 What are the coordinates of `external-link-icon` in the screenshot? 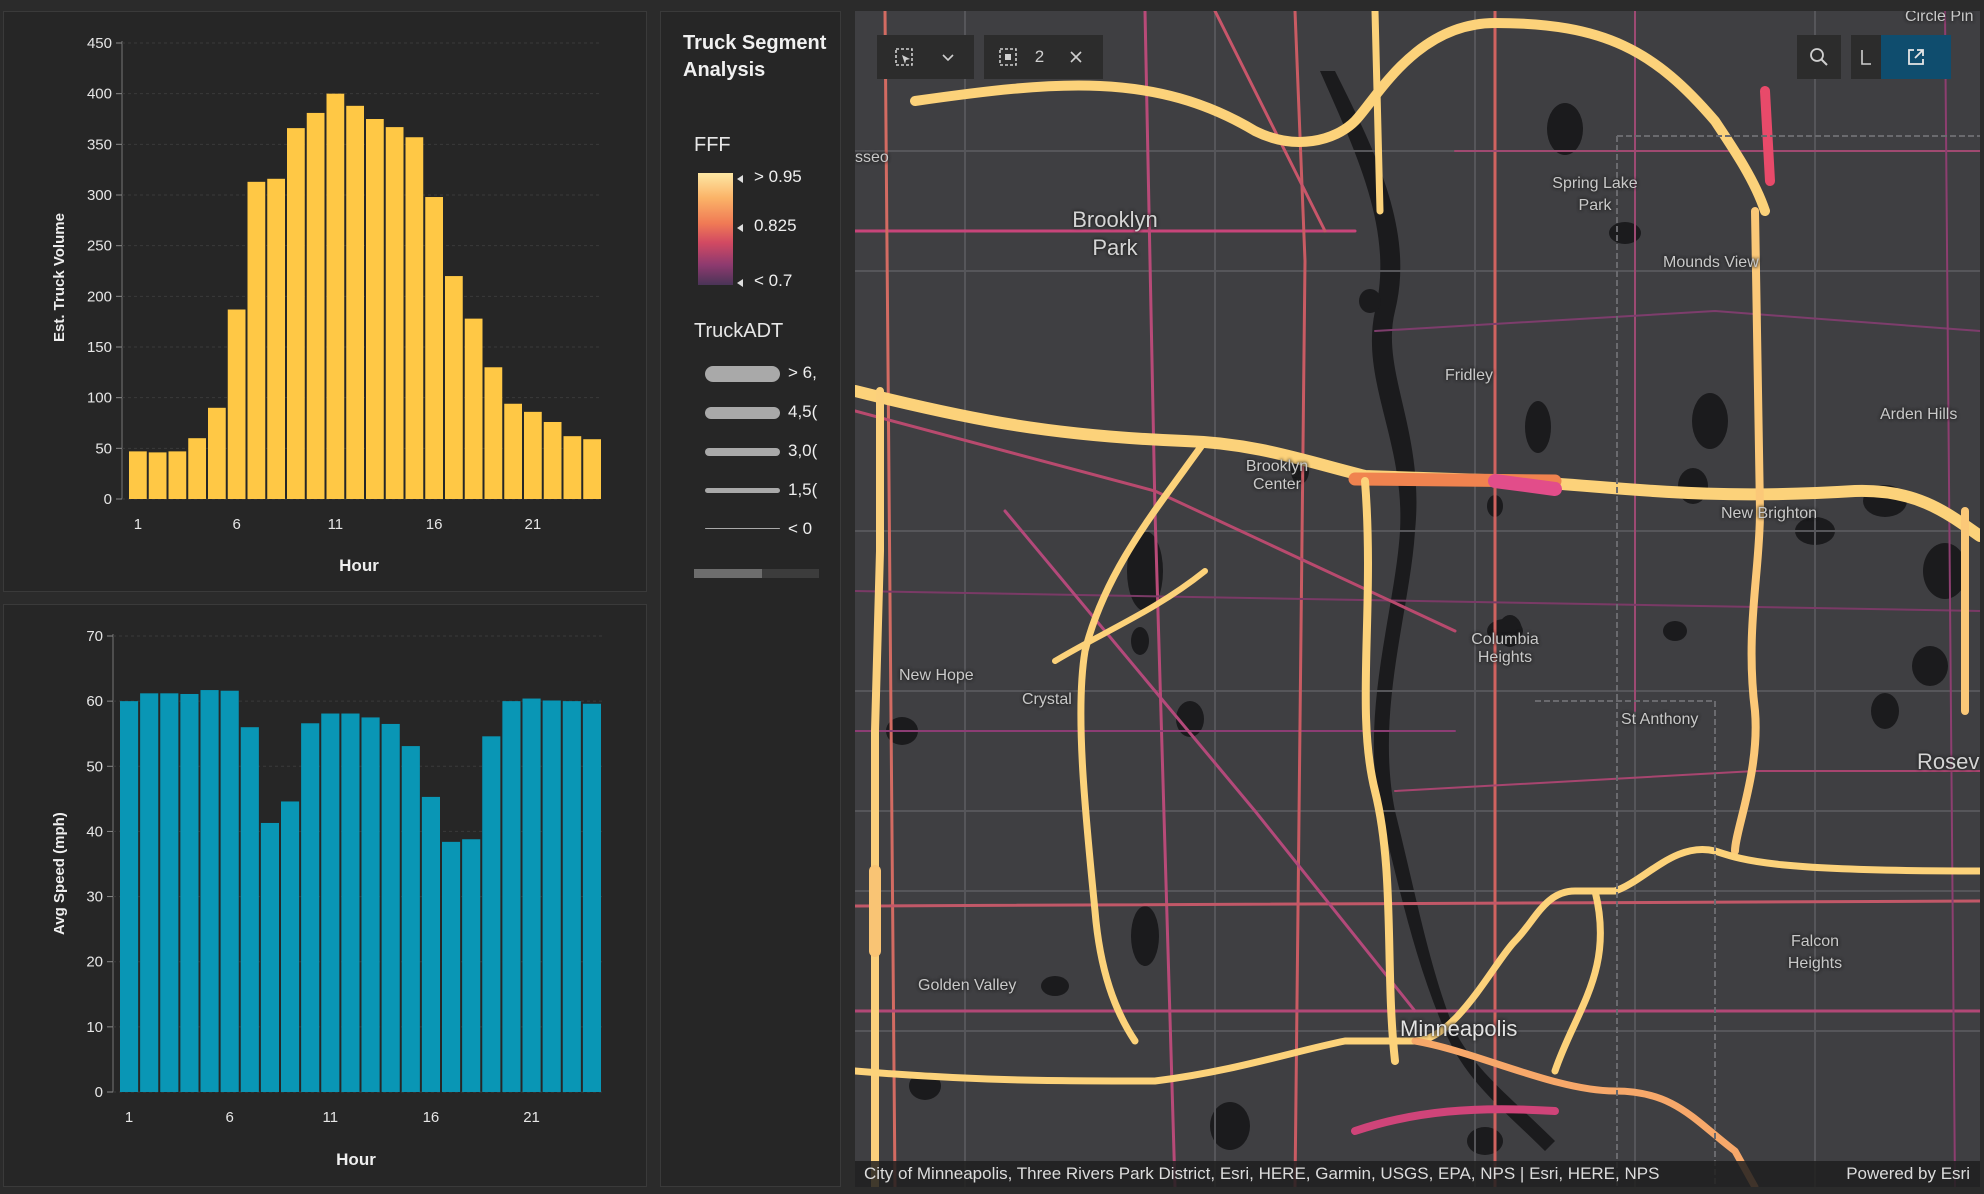 It's located at (1916, 57).